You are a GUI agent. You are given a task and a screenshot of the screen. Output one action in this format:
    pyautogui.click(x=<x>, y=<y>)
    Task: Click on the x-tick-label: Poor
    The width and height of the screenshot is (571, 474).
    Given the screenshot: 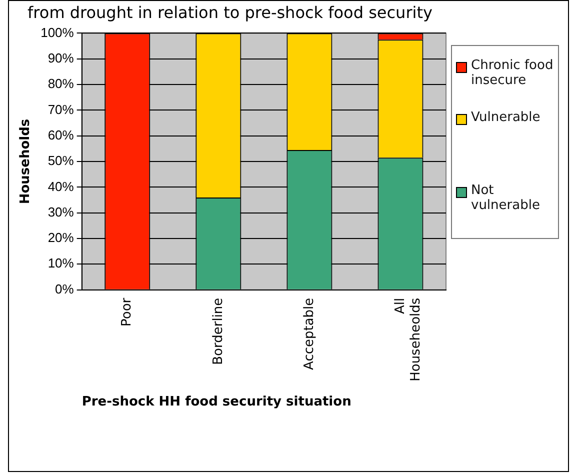 What is the action you would take?
    pyautogui.click(x=127, y=311)
    